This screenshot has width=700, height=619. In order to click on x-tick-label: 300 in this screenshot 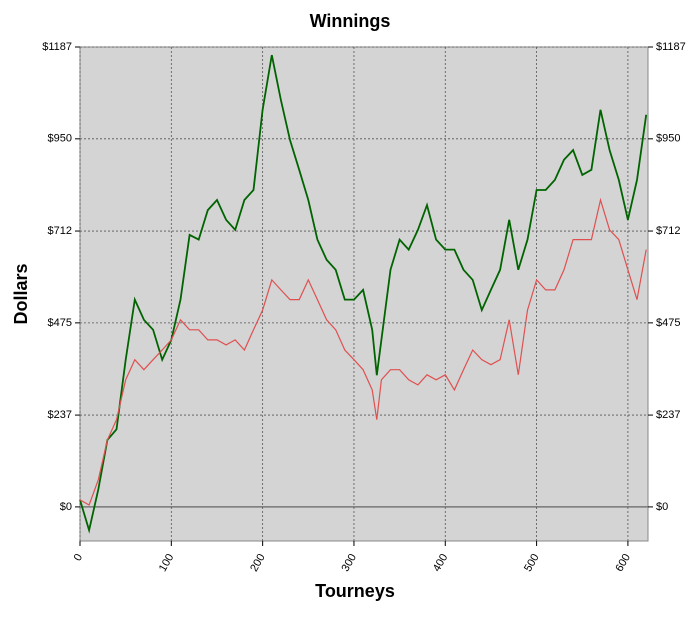, I will do `click(349, 563)`.